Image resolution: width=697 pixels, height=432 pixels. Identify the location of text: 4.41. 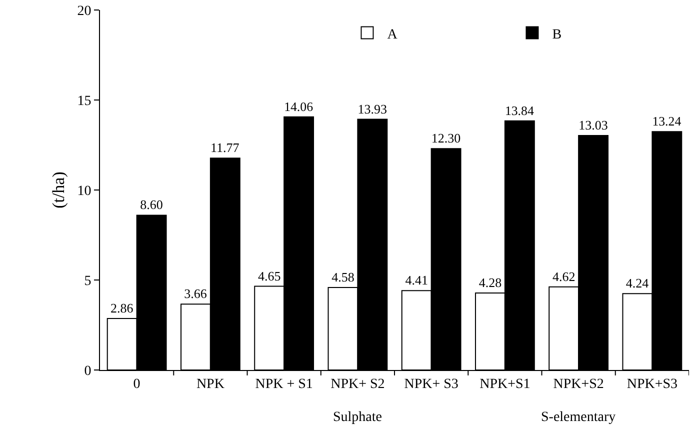
(416, 280).